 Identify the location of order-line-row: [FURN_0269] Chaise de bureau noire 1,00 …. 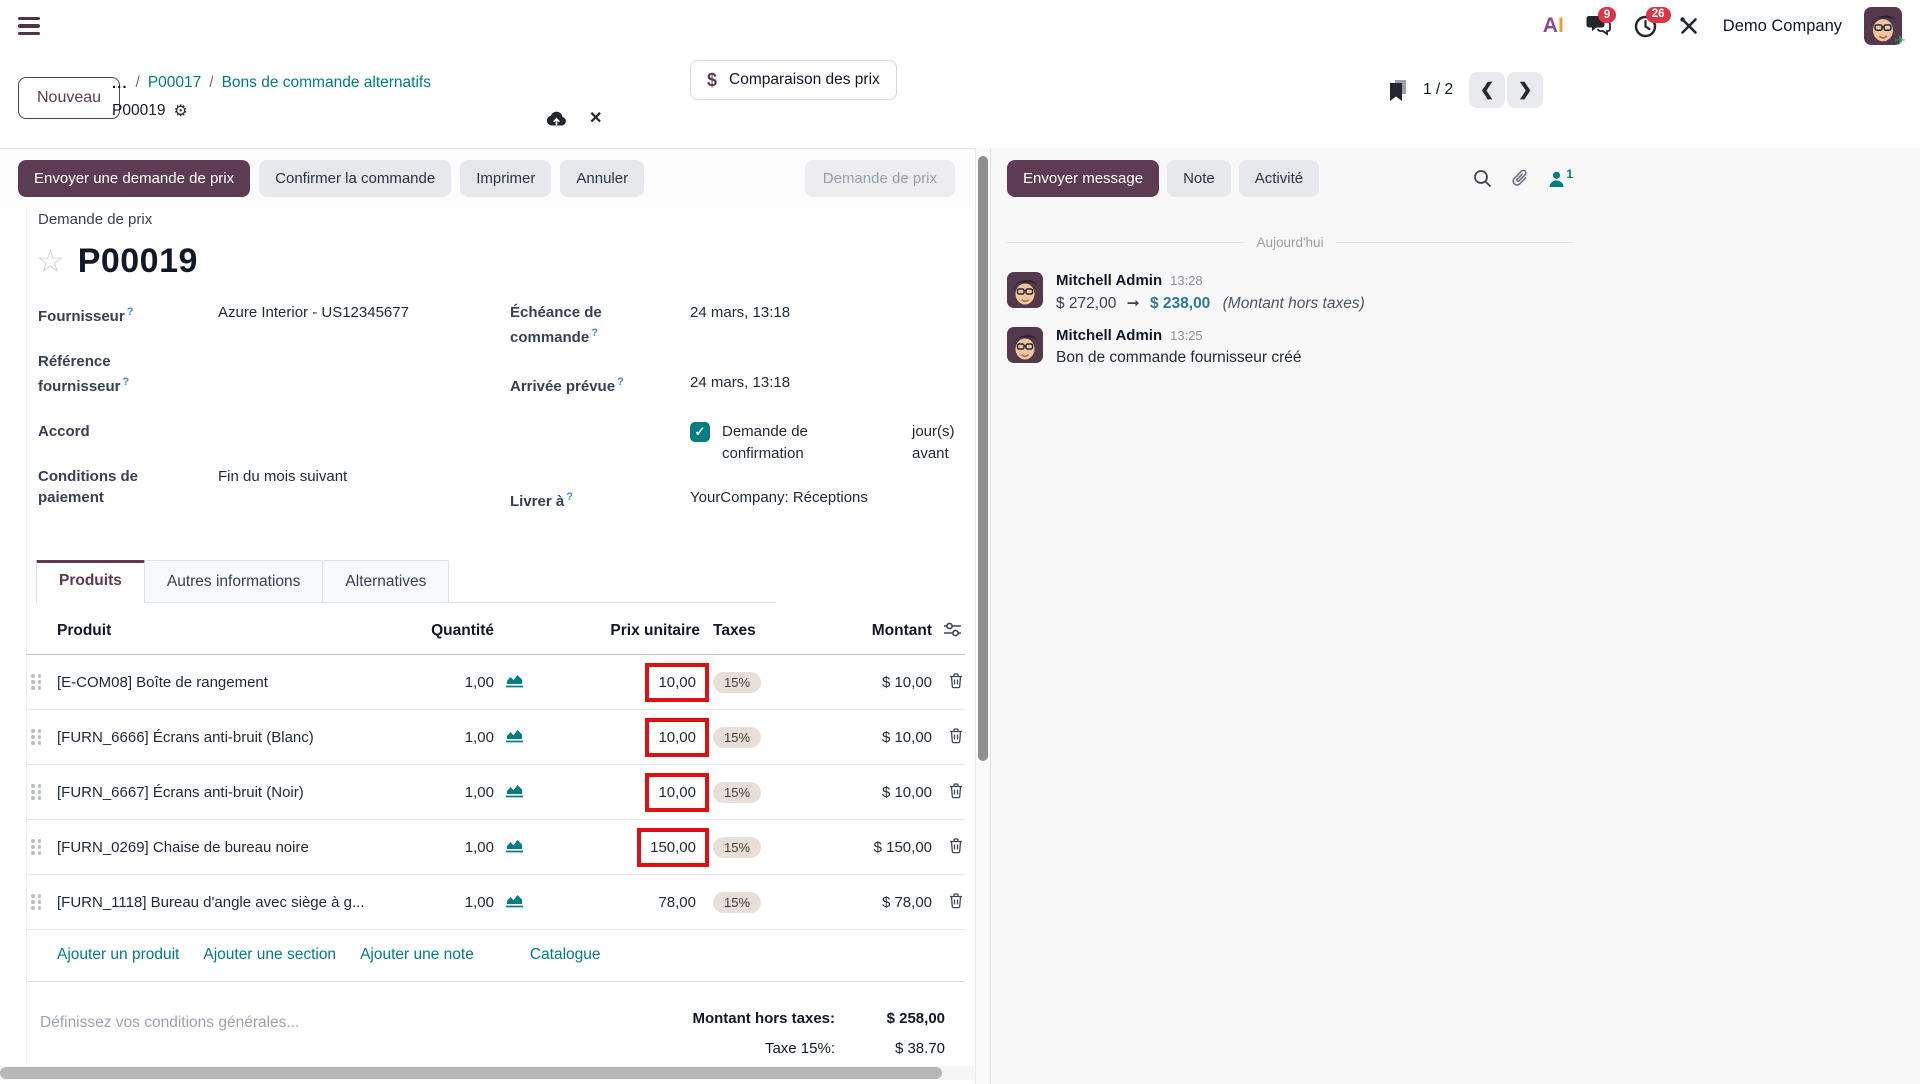
(495, 847).